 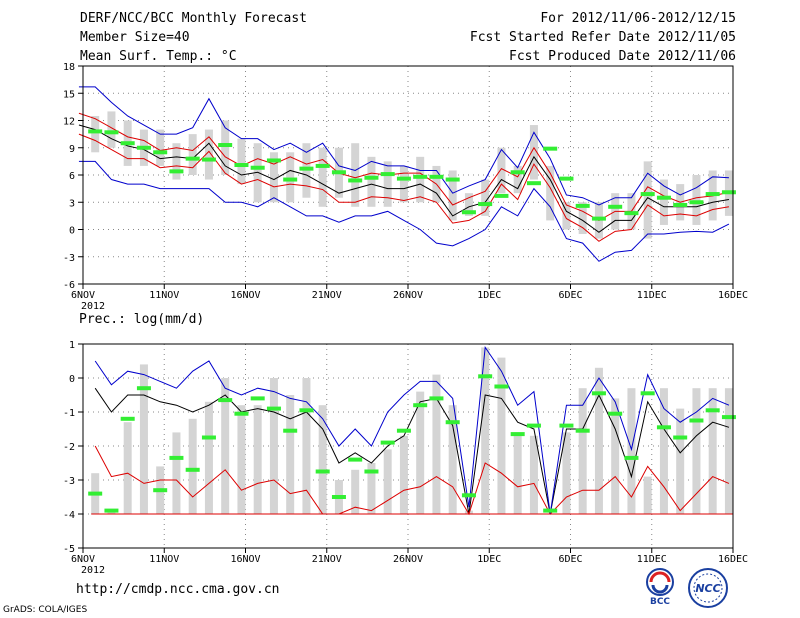 I want to click on forecast-period: For 2012/11/06-2012/12/15, so click(x=638, y=18).